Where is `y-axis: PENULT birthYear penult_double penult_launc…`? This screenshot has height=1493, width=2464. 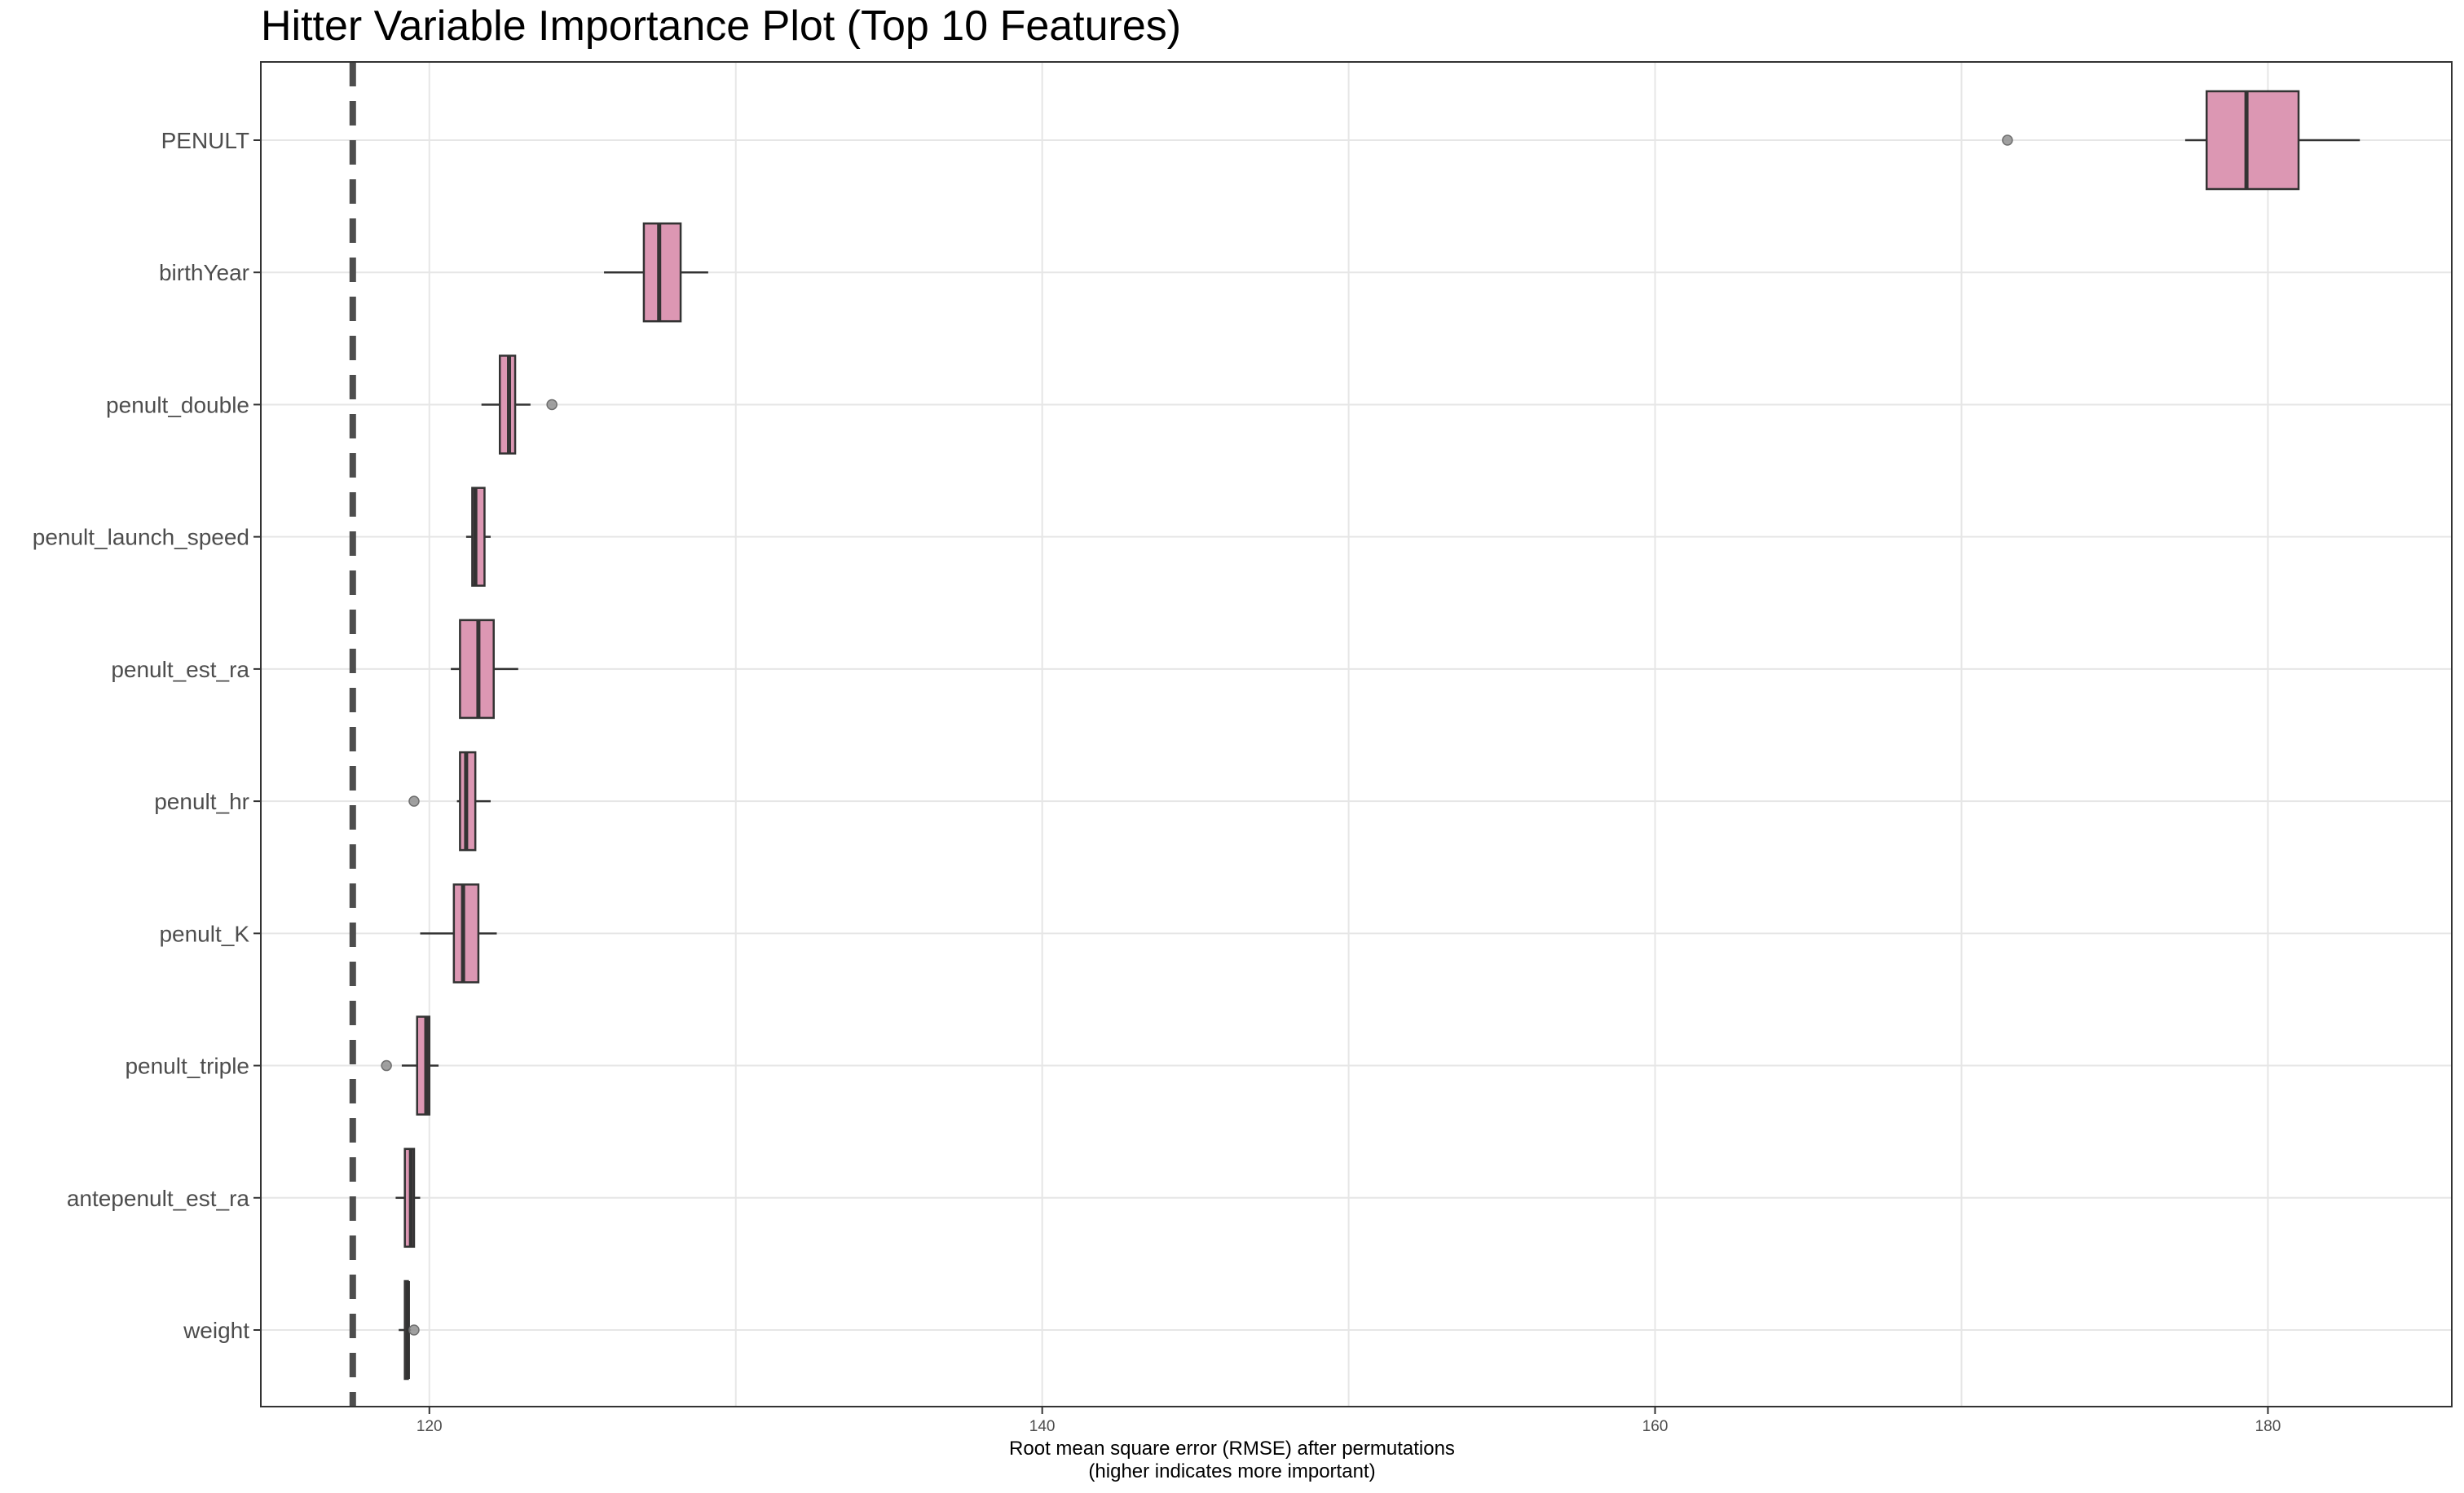
y-axis: PENULT birthYear penult_double penult_launc… is located at coordinates (147, 736).